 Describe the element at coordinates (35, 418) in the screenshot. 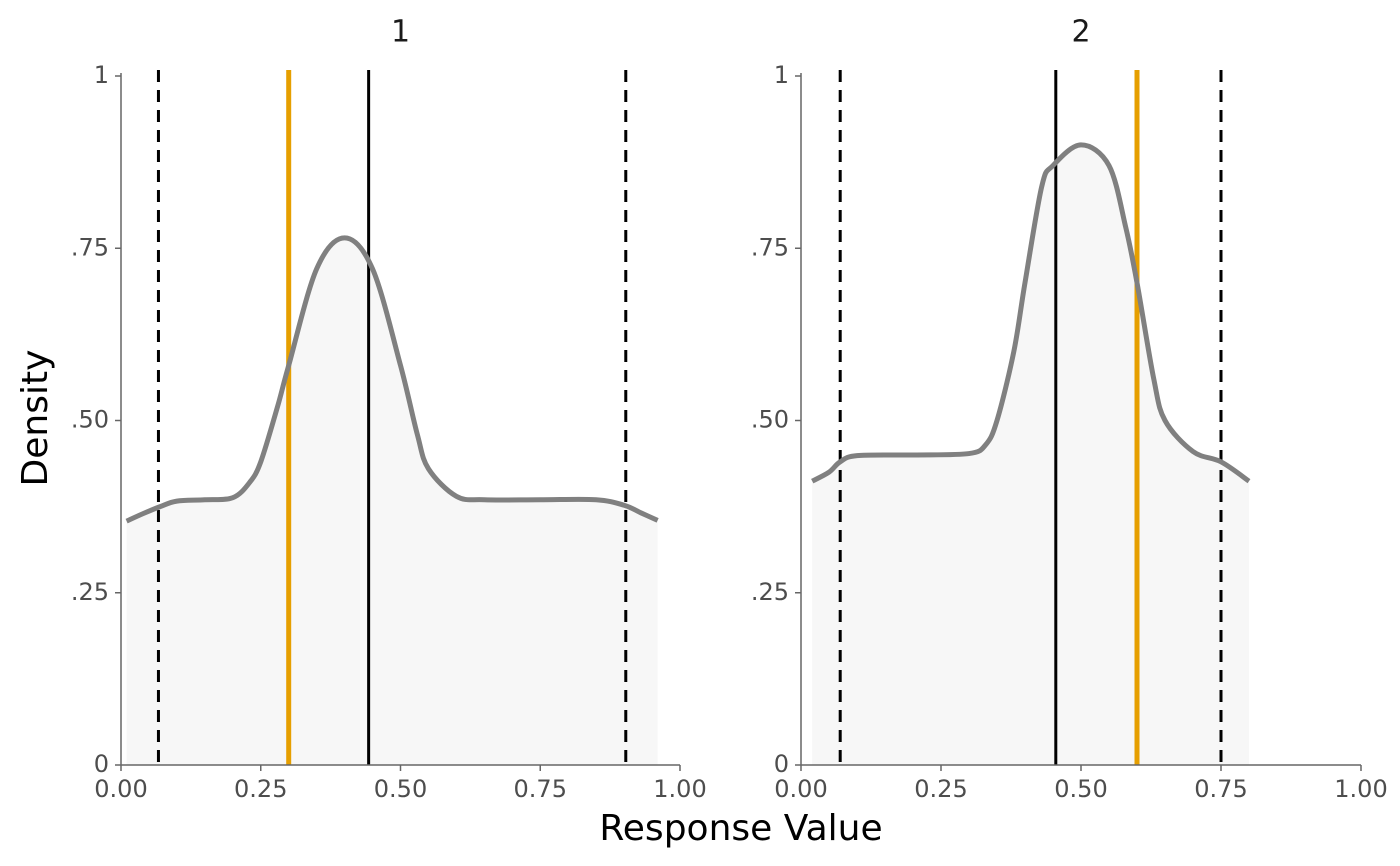

I see `y-axis-label: Density` at that location.